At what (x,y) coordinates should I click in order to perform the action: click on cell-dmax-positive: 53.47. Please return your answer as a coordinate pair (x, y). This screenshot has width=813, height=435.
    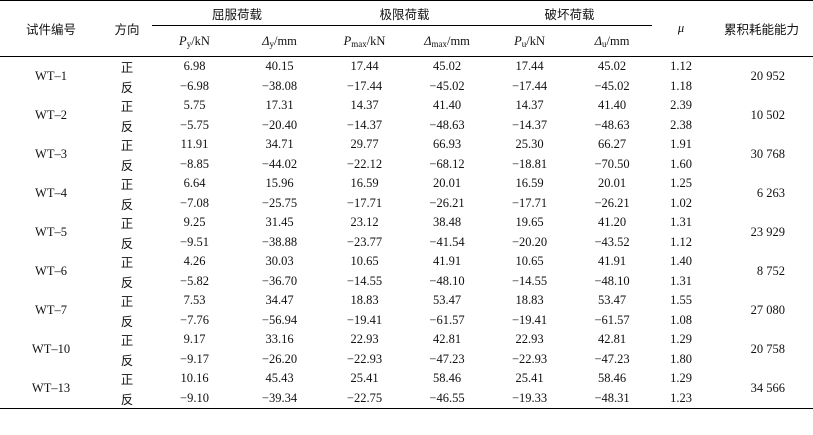
    Looking at the image, I should click on (447, 300).